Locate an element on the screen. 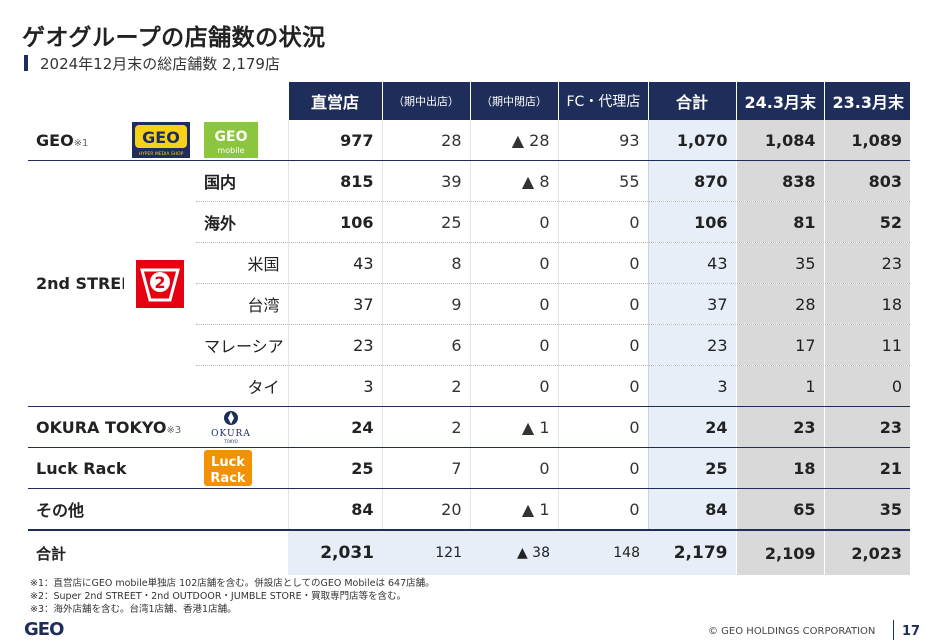 Image resolution: width=936 pixels, height=643 pixels. header-mar23: 23.3月末 is located at coordinates (867, 101).